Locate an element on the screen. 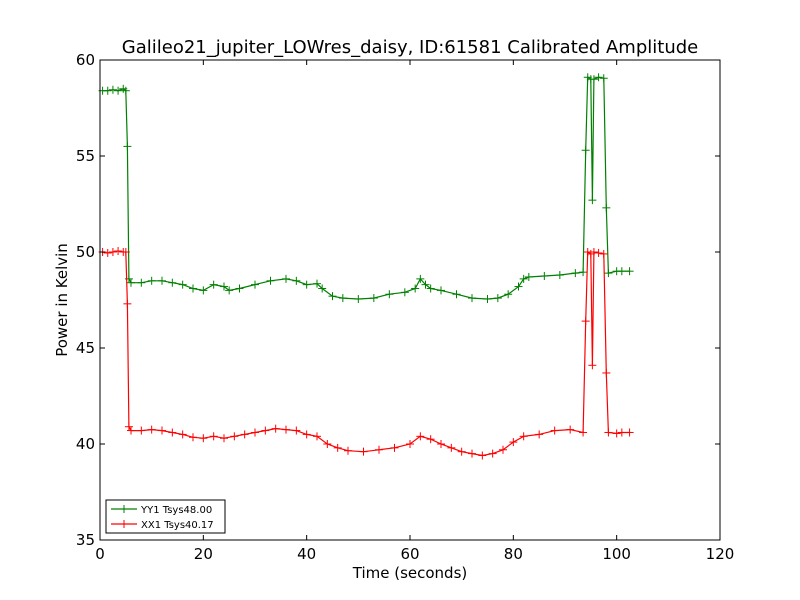 The height and width of the screenshot is (600, 800). x-tick-label: 120 is located at coordinates (720, 554).